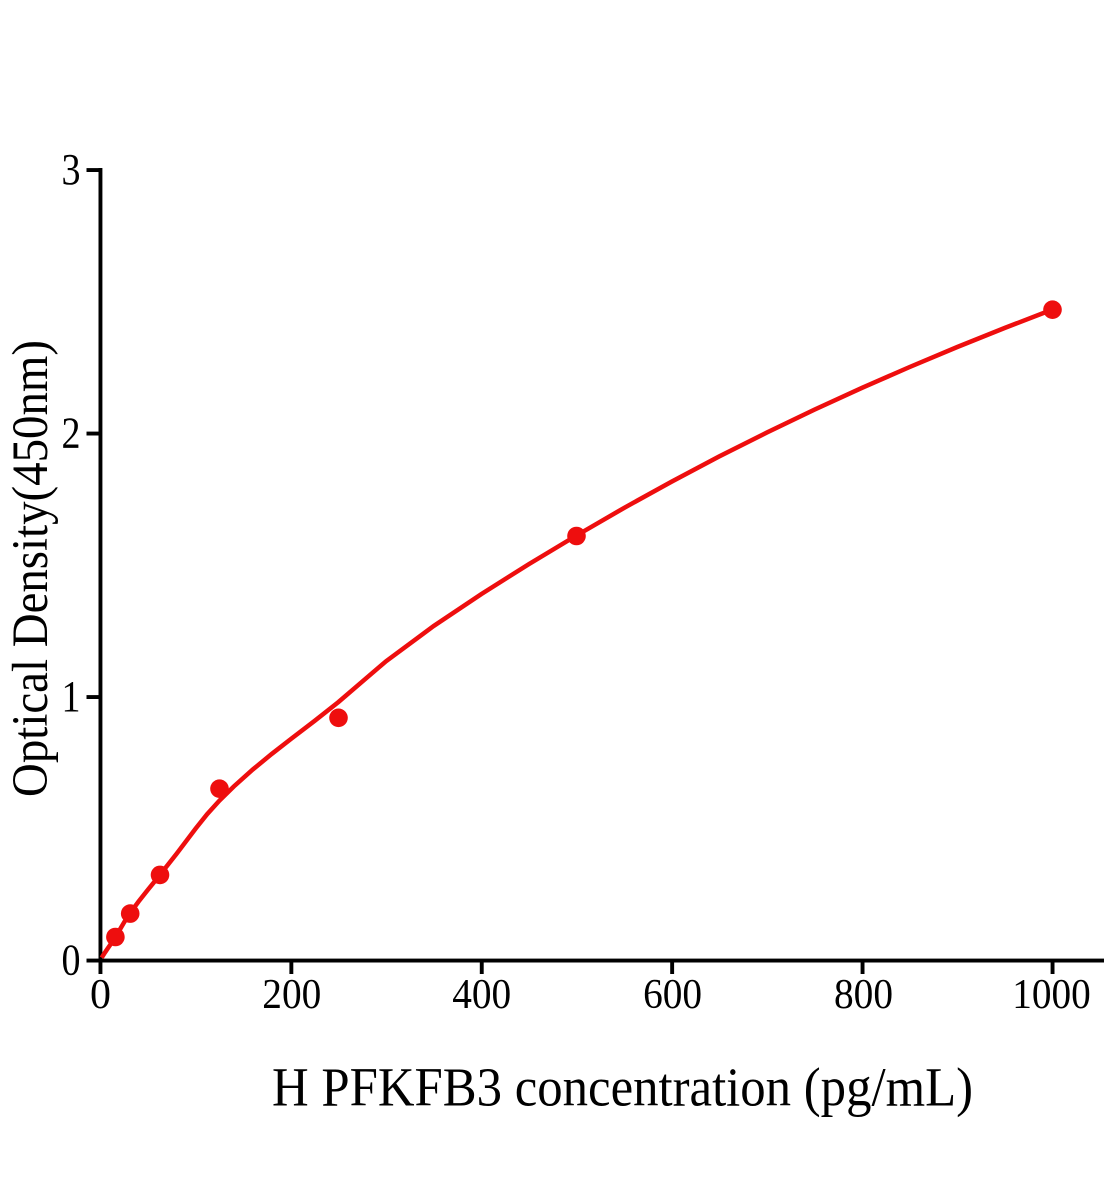 Image resolution: width=1104 pixels, height=1200 pixels. What do you see at coordinates (71, 433) in the screenshot?
I see `svg-text: 2` at bounding box center [71, 433].